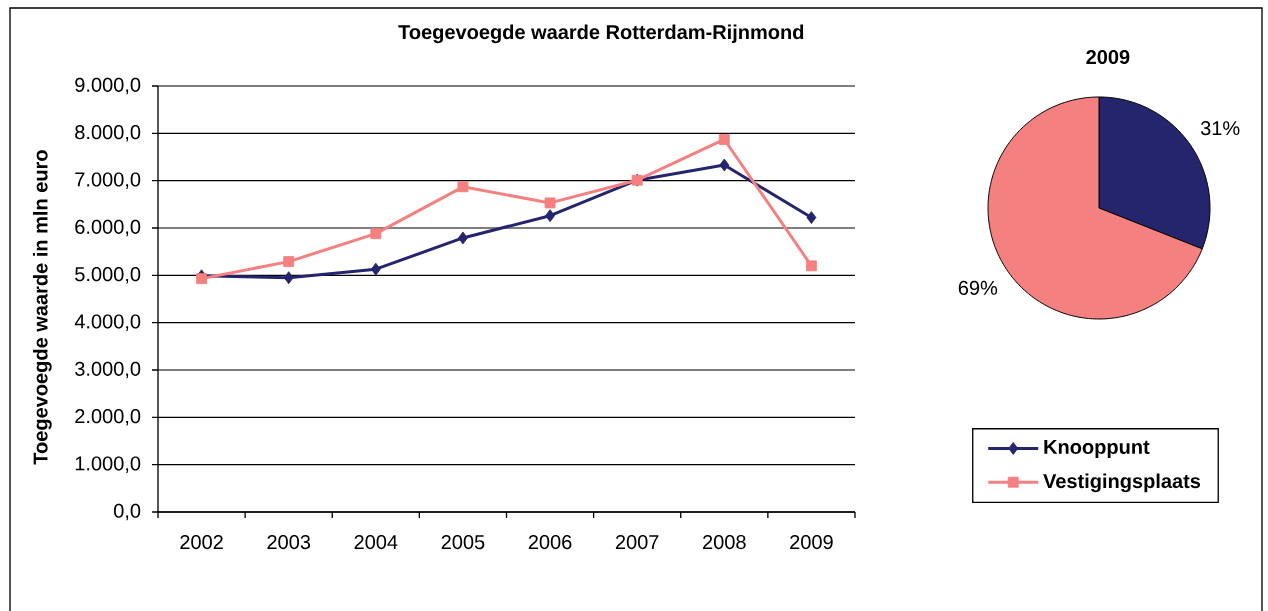 This screenshot has width=1268, height=611. I want to click on x-tick-label: 2009, so click(811, 542).